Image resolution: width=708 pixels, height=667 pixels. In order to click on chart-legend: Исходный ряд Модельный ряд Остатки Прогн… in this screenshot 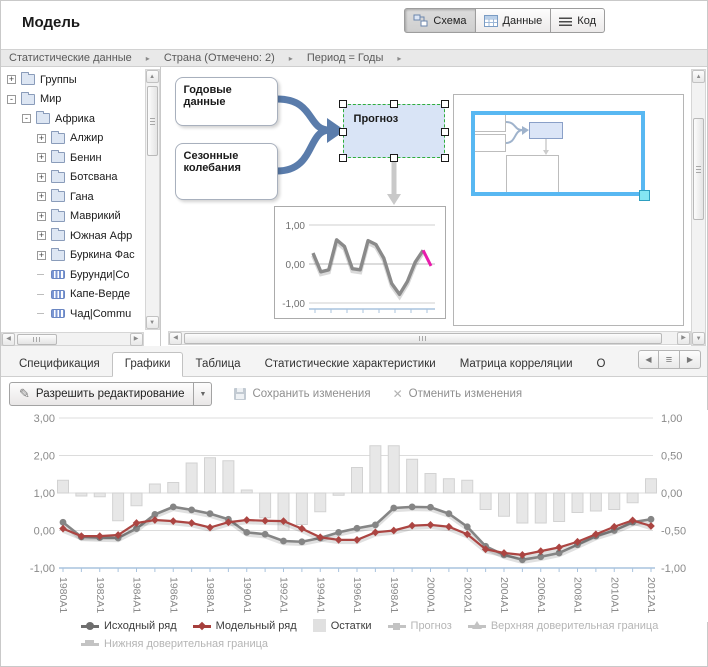, I will do `click(386, 637)`.